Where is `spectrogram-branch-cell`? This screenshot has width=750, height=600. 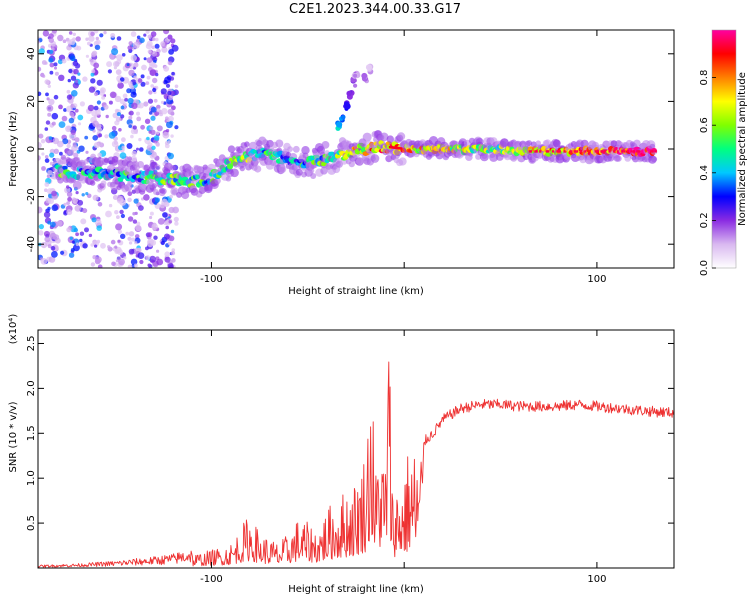
spectrogram-branch-cell is located at coordinates (370, 67).